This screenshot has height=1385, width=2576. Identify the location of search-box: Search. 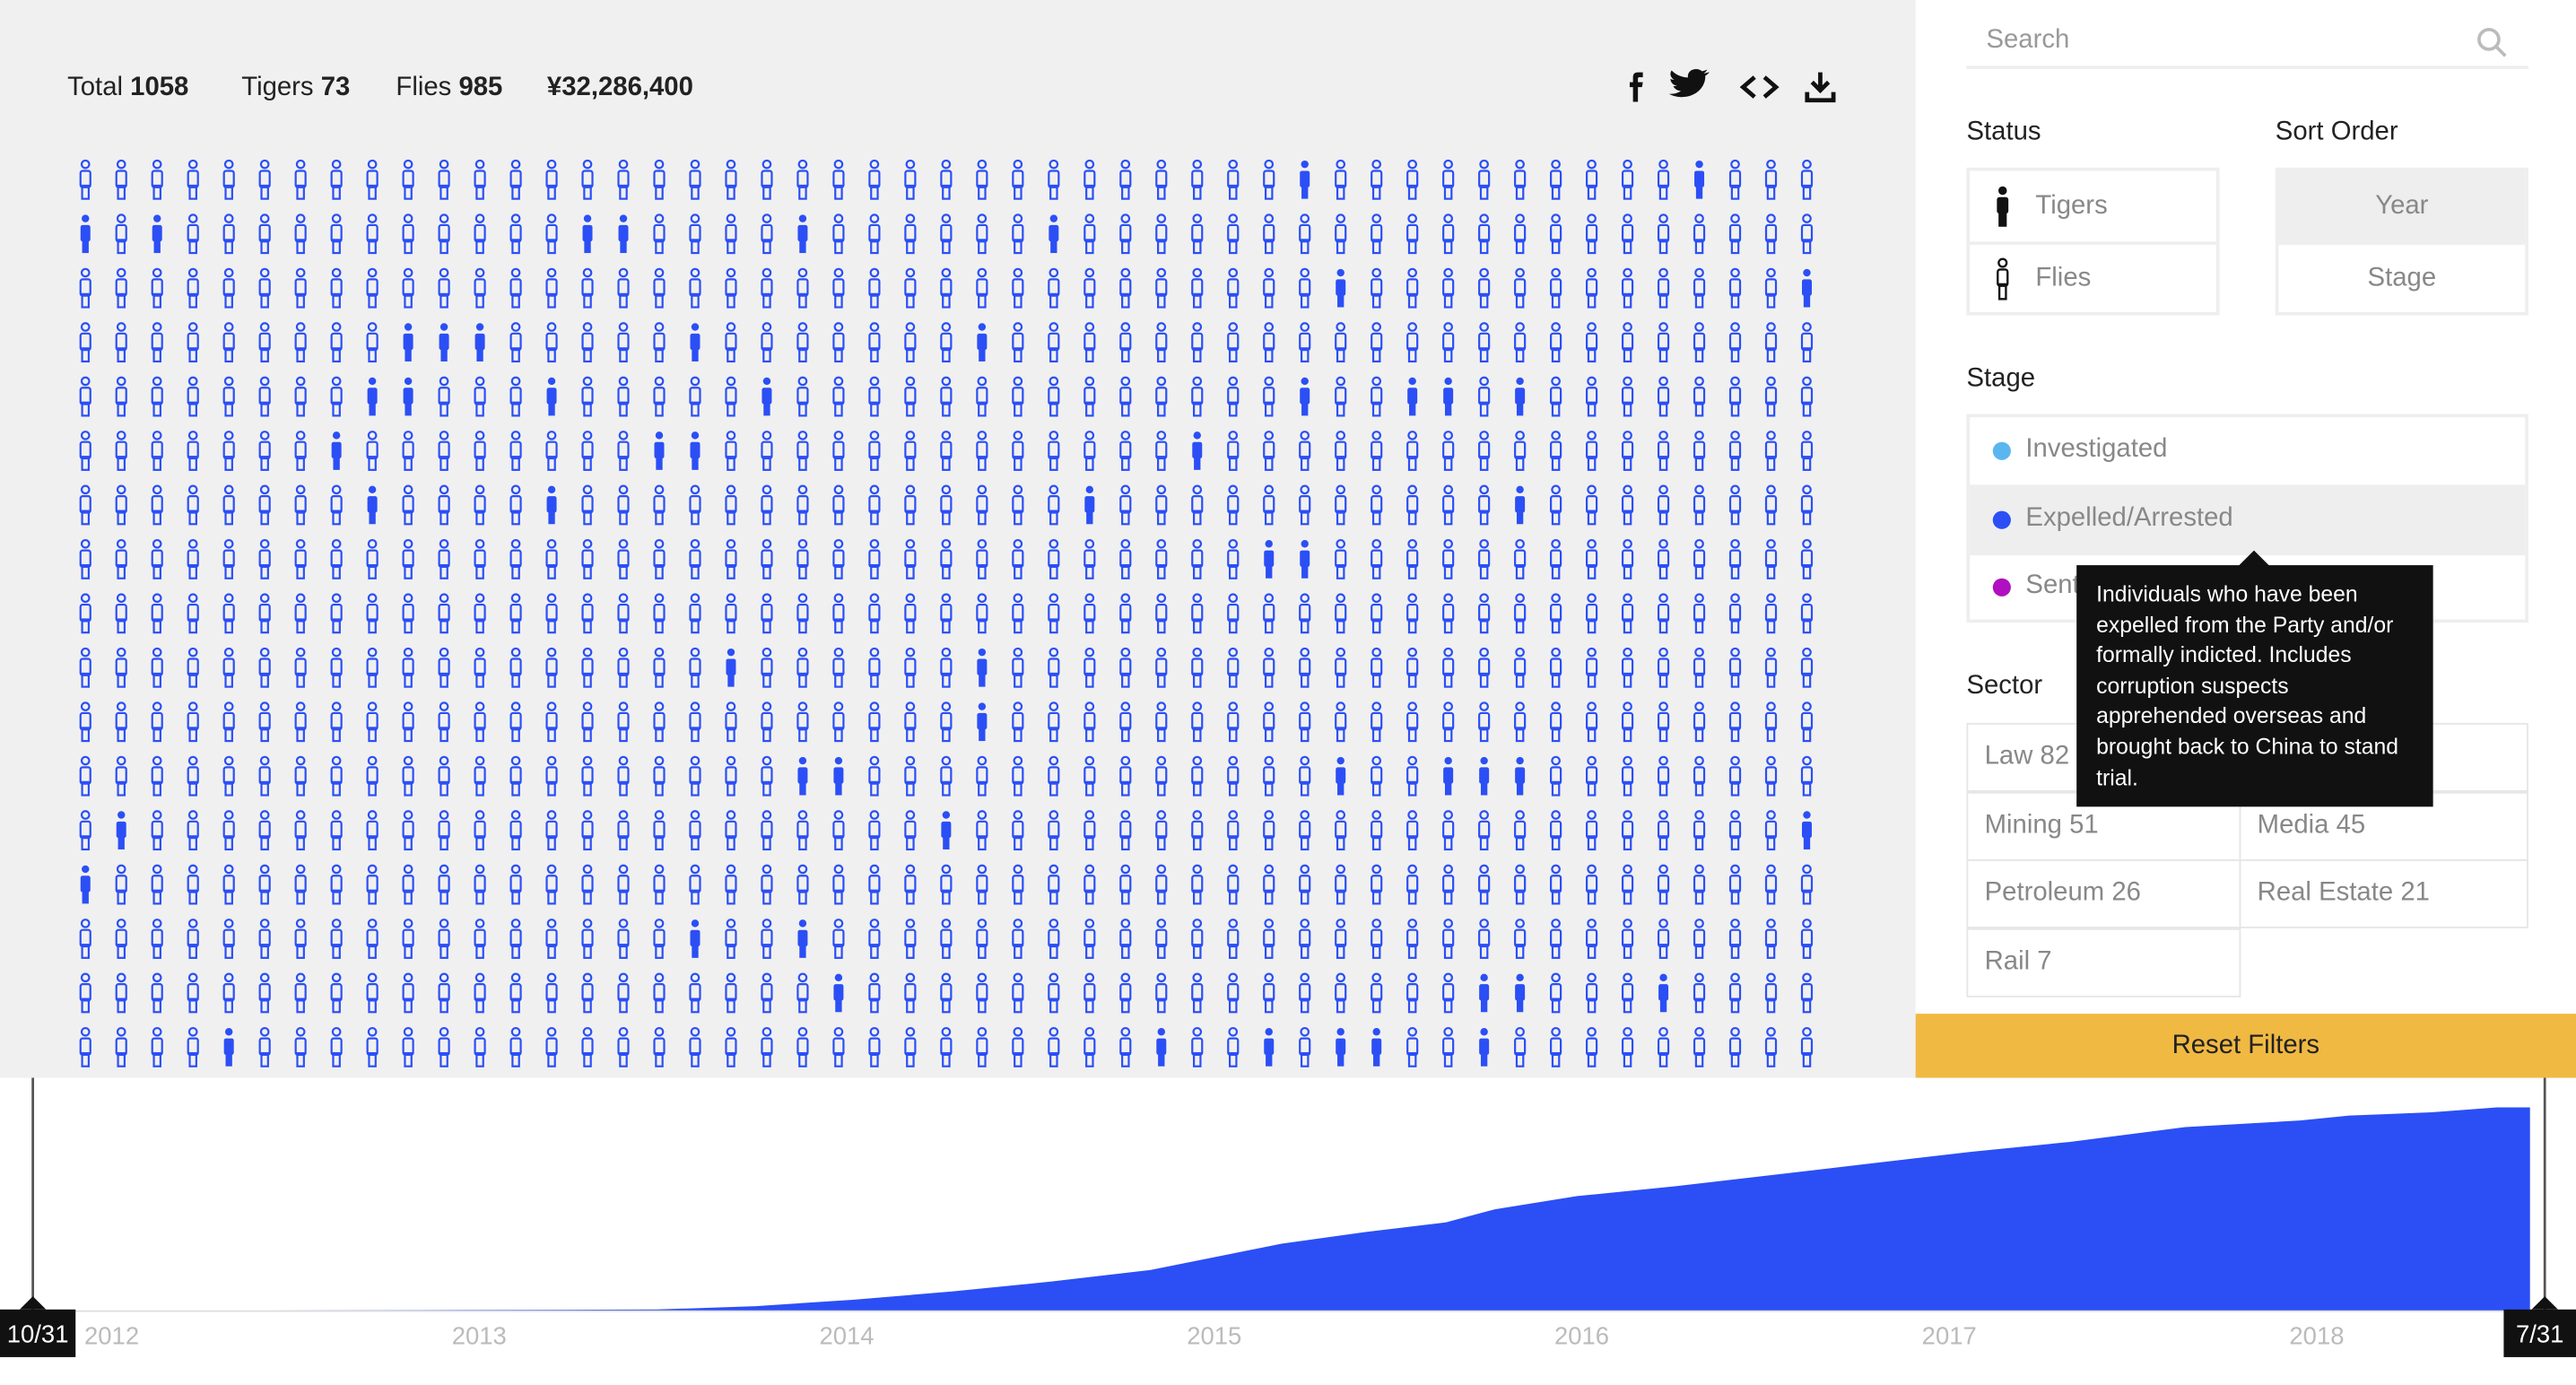
(2247, 41).